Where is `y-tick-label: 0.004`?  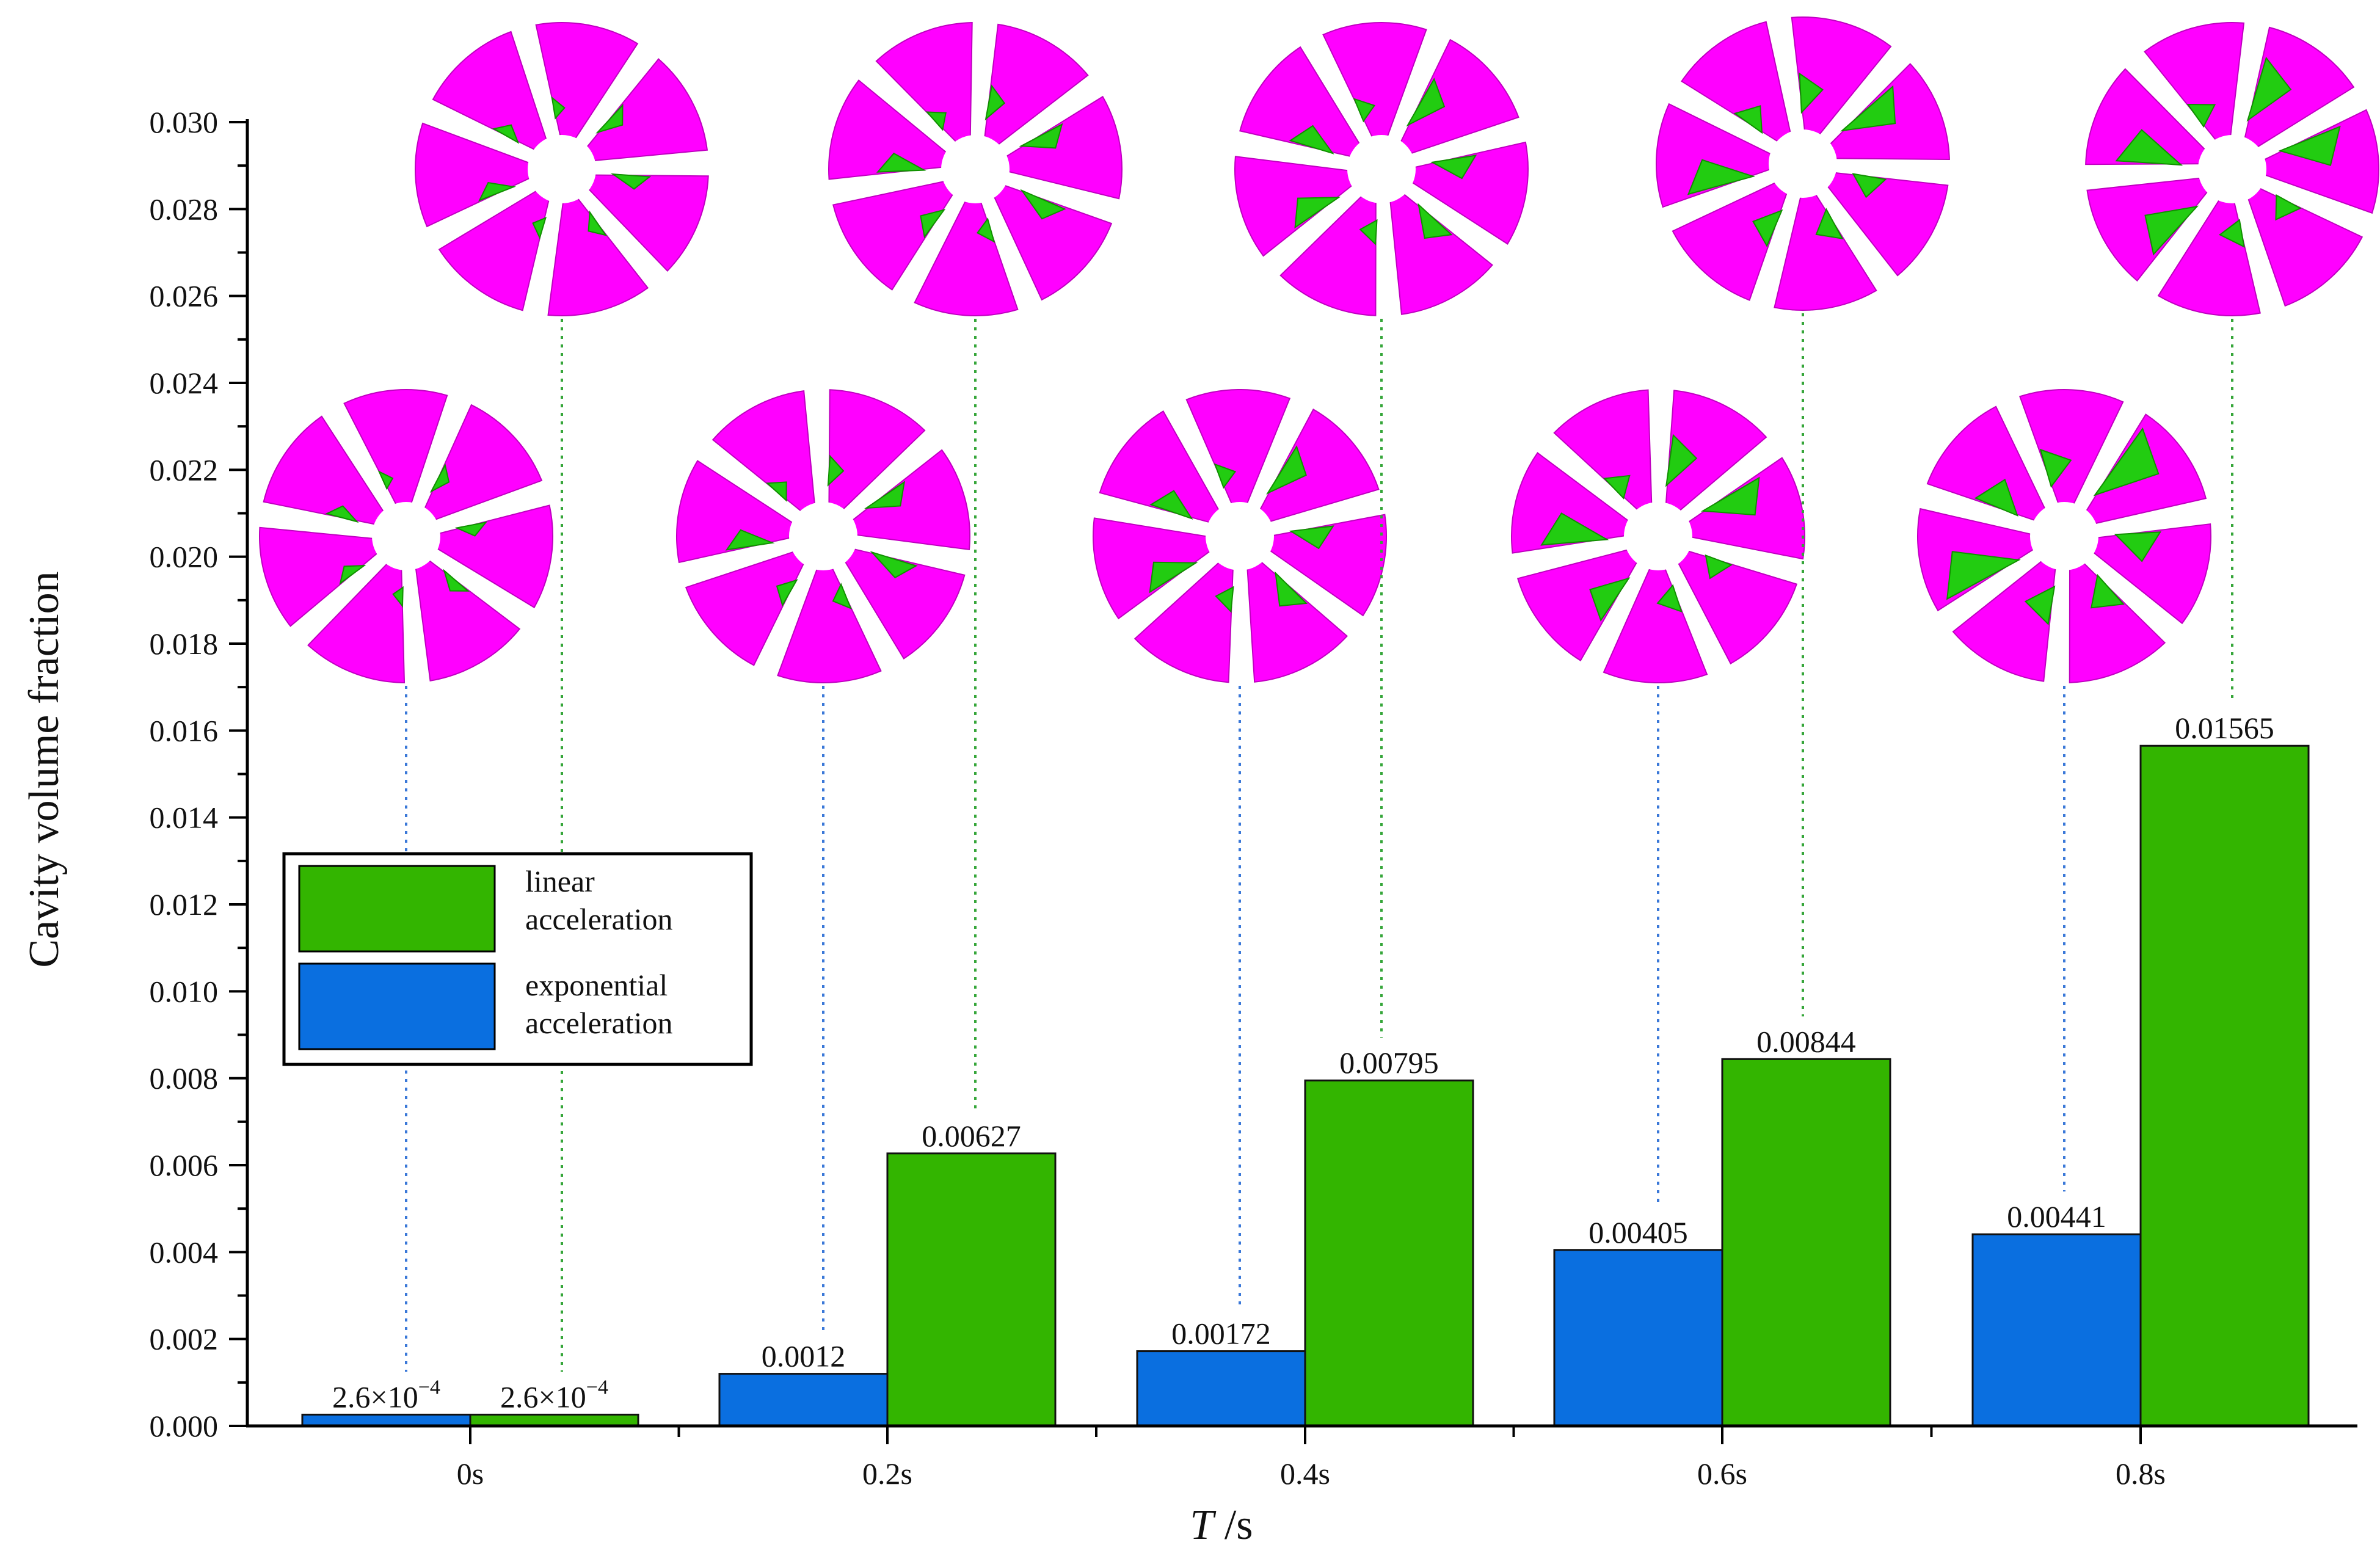
y-tick-label: 0.004 is located at coordinates (184, 1252).